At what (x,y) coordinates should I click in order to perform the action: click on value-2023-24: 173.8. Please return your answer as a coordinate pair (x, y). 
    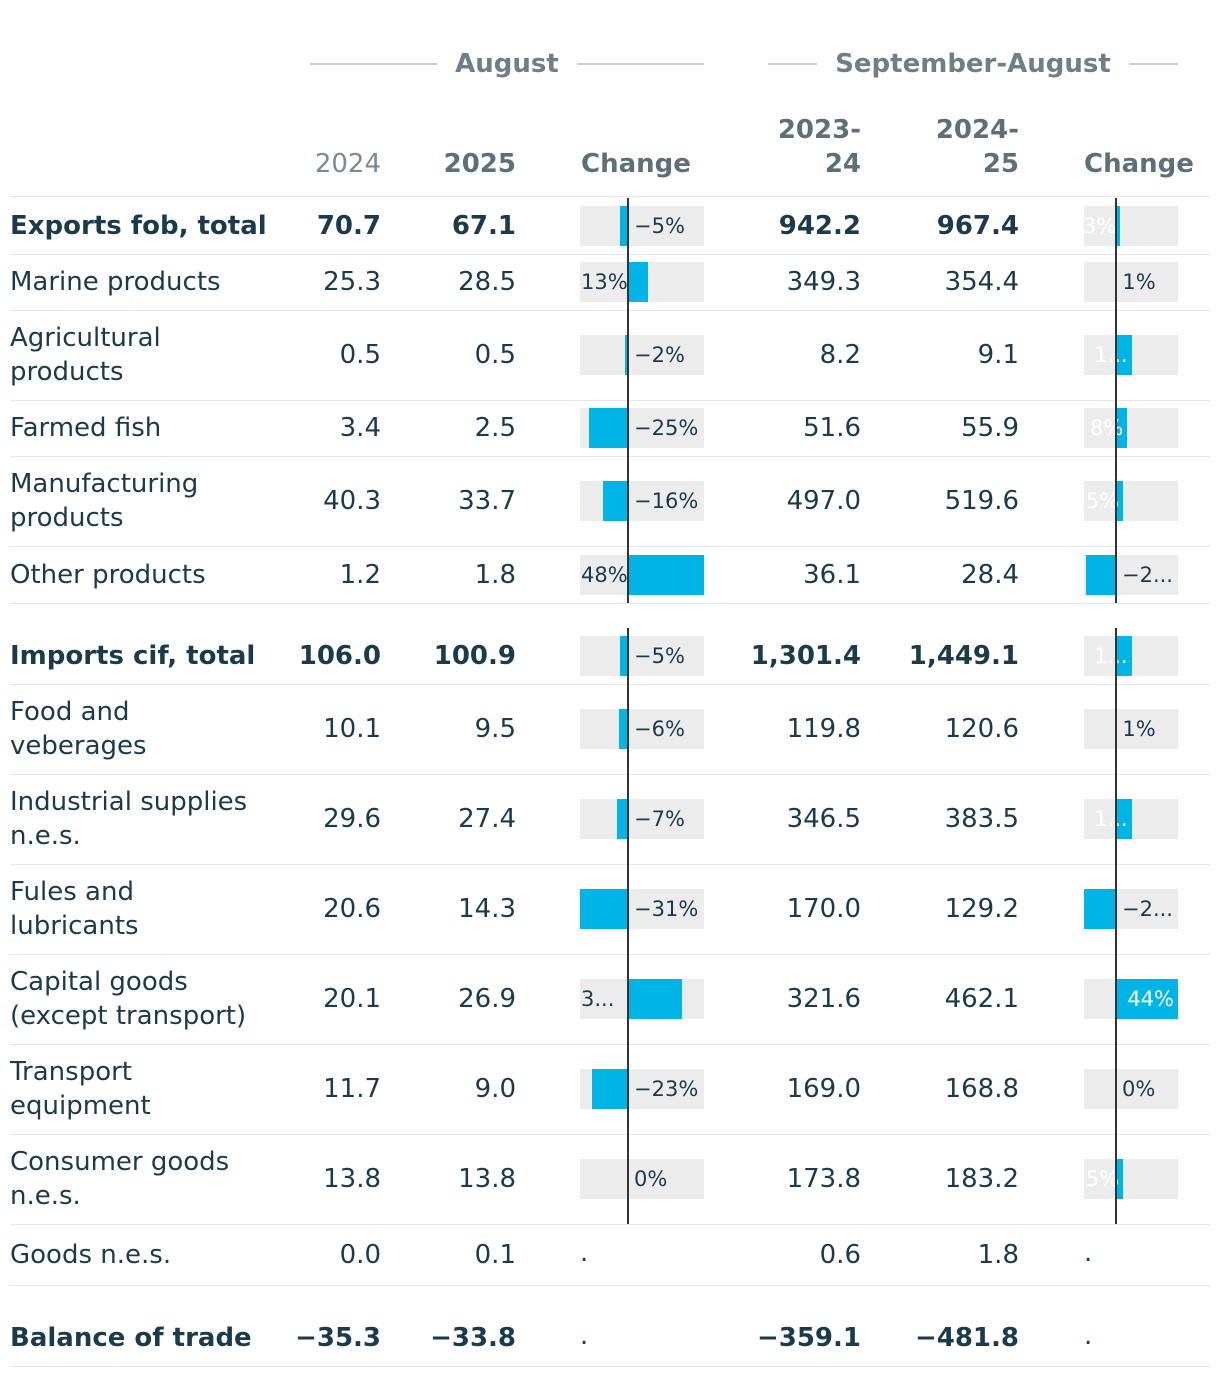
    Looking at the image, I should click on (823, 1179).